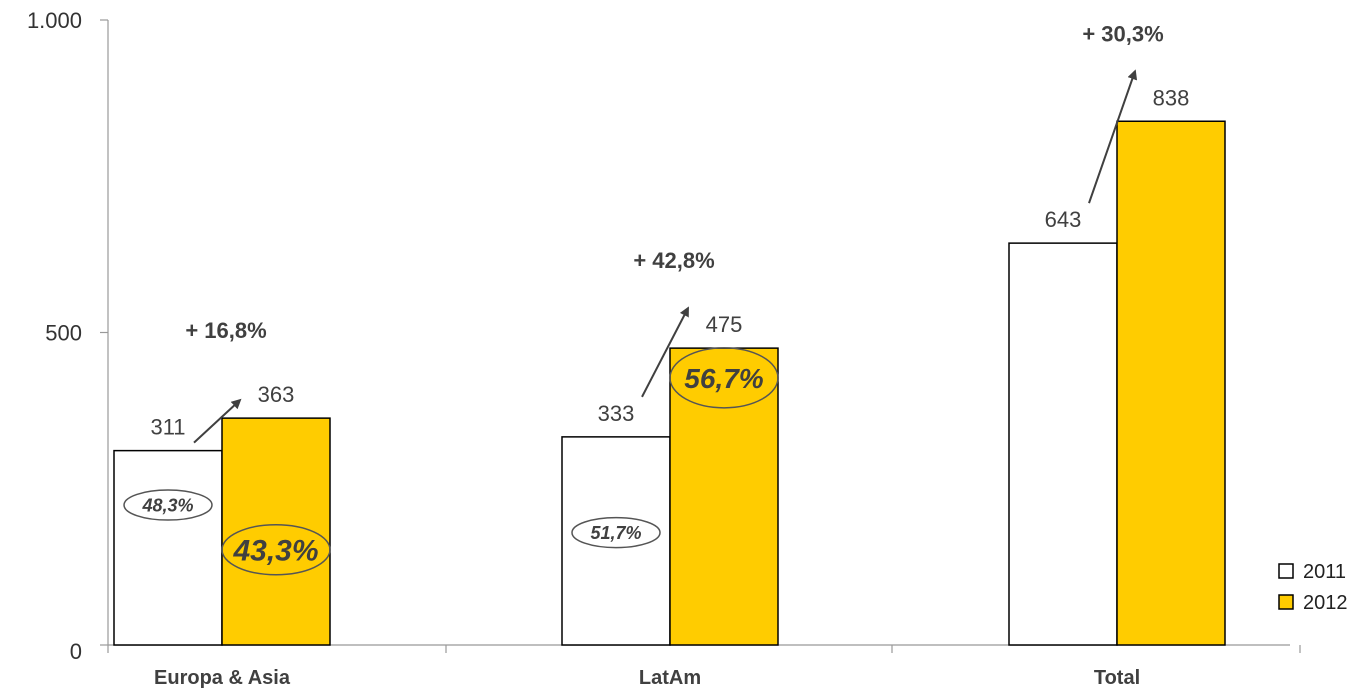 This screenshot has height=694, width=1368. What do you see at coordinates (1122, 33) in the screenshot?
I see `growth-label: + 30,3%` at bounding box center [1122, 33].